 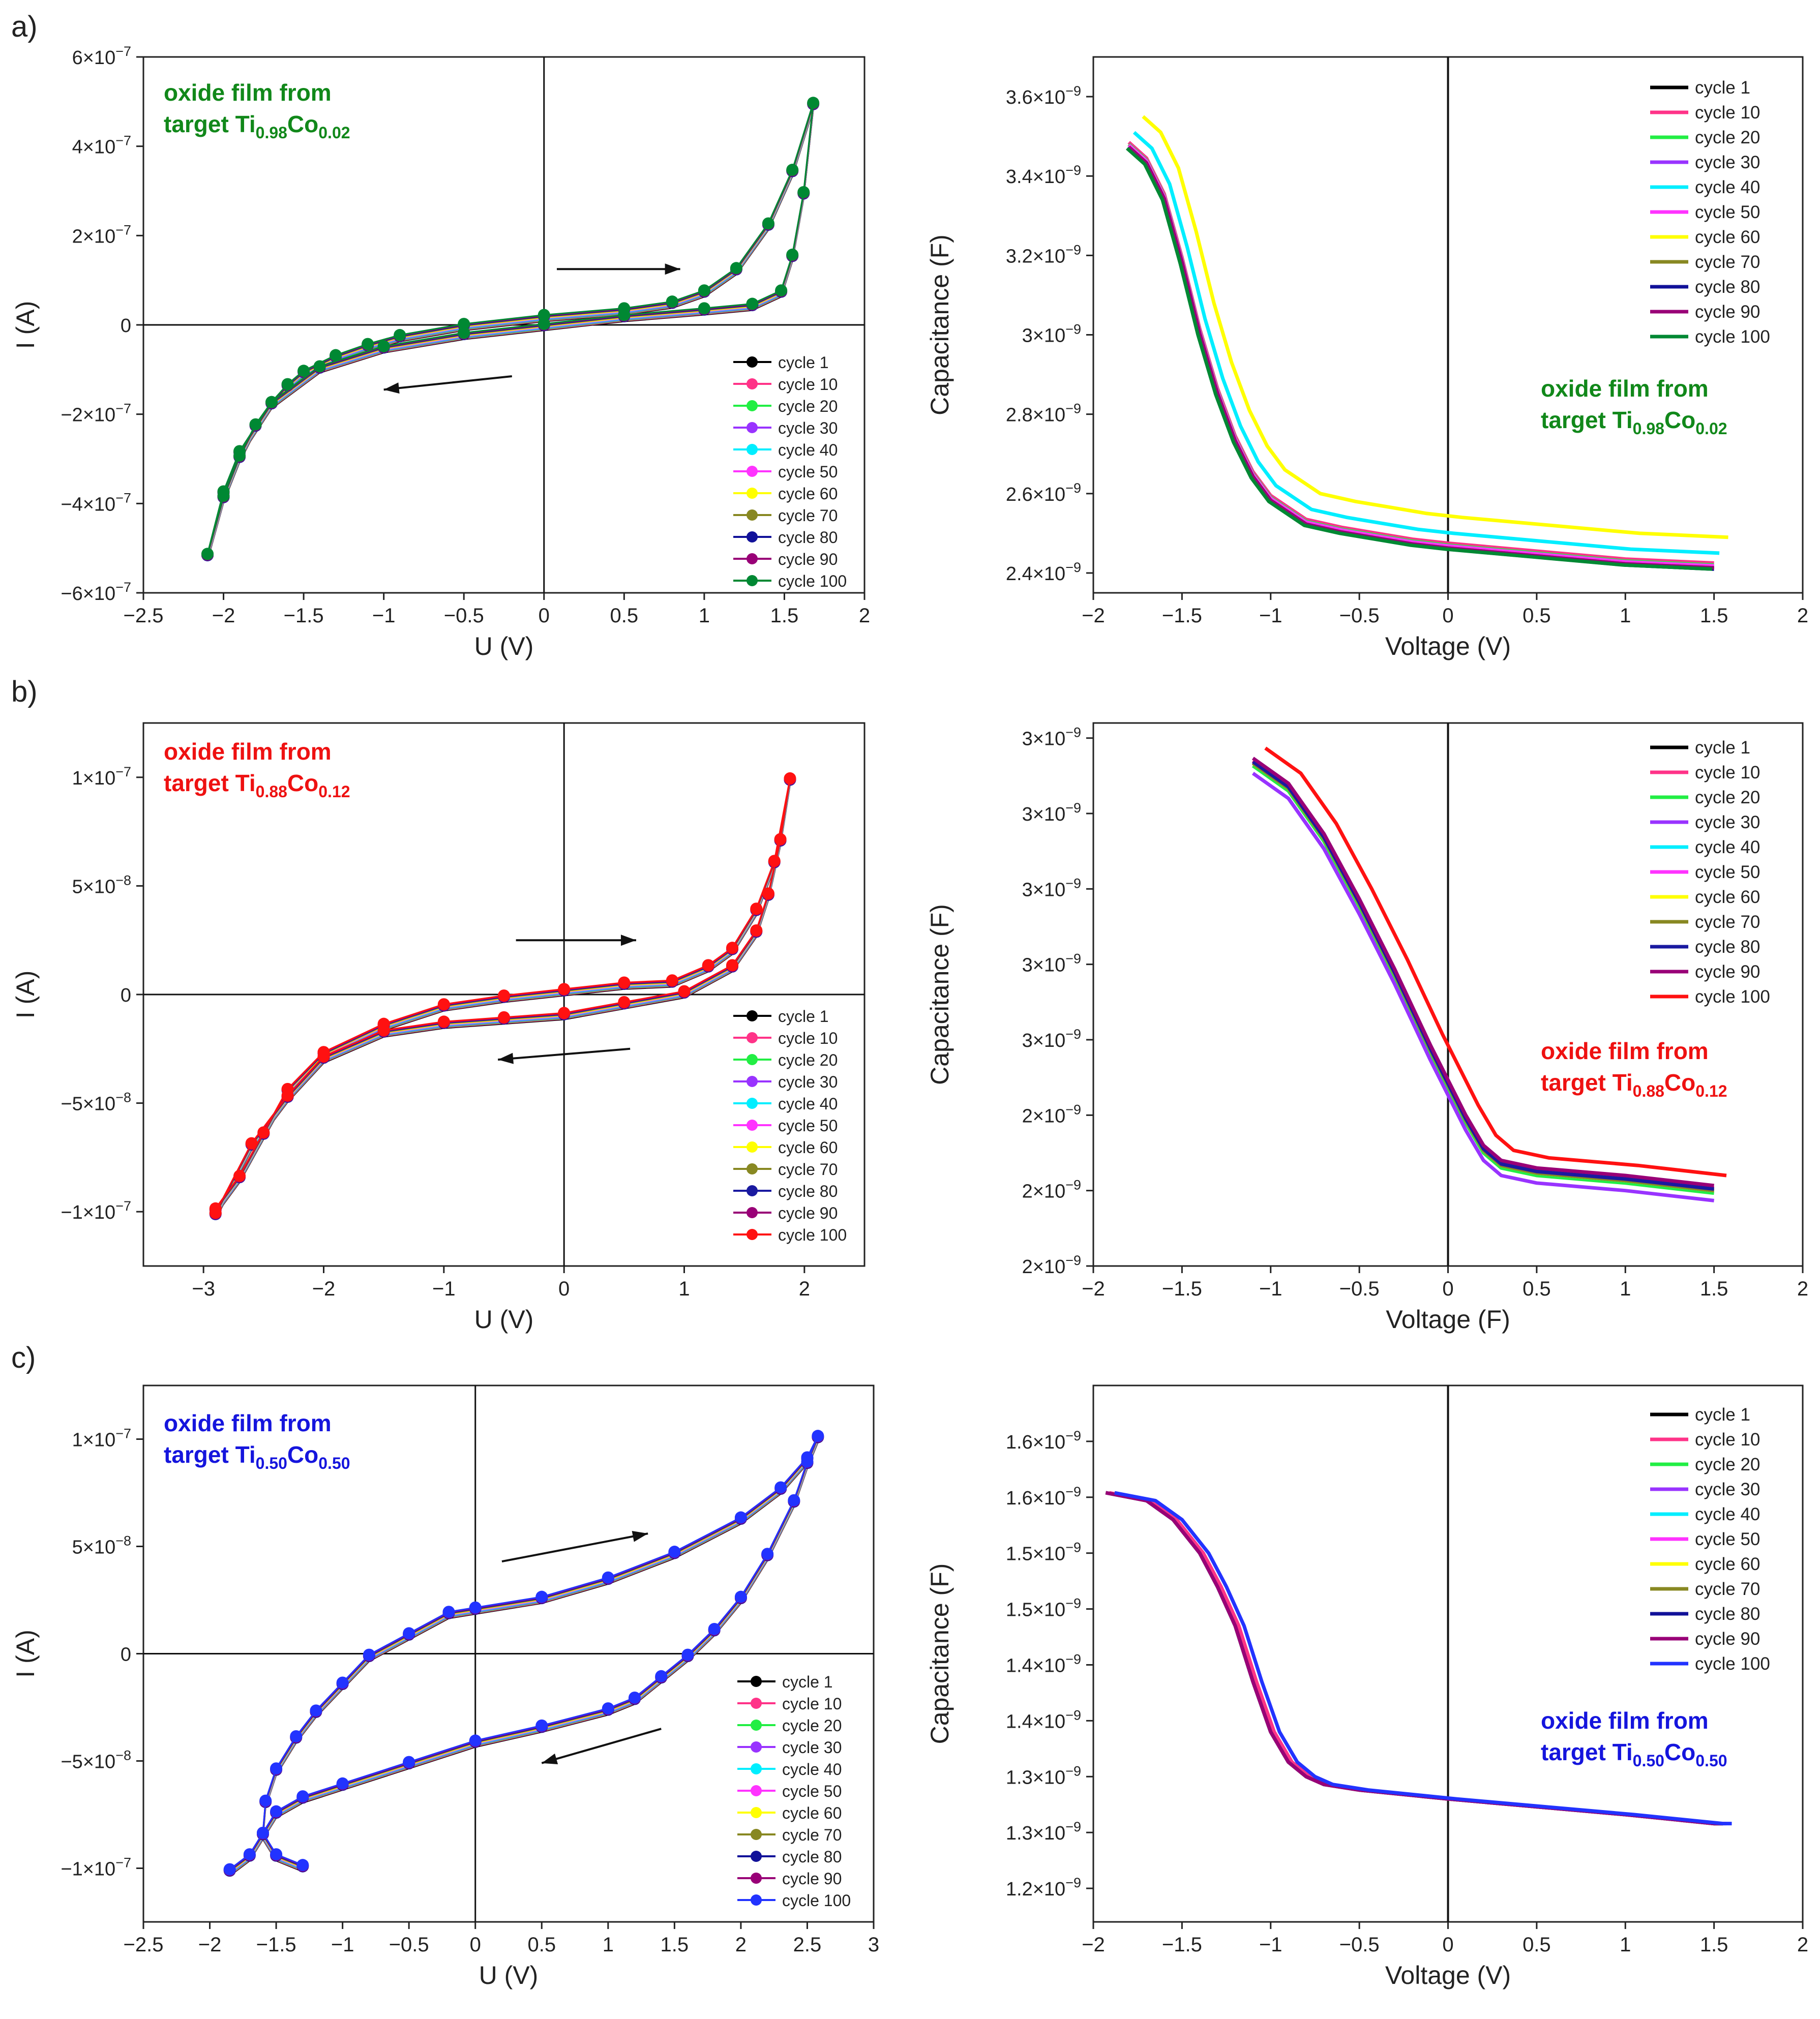 I want to click on x-tick-label: −1.5, so click(x=304, y=616).